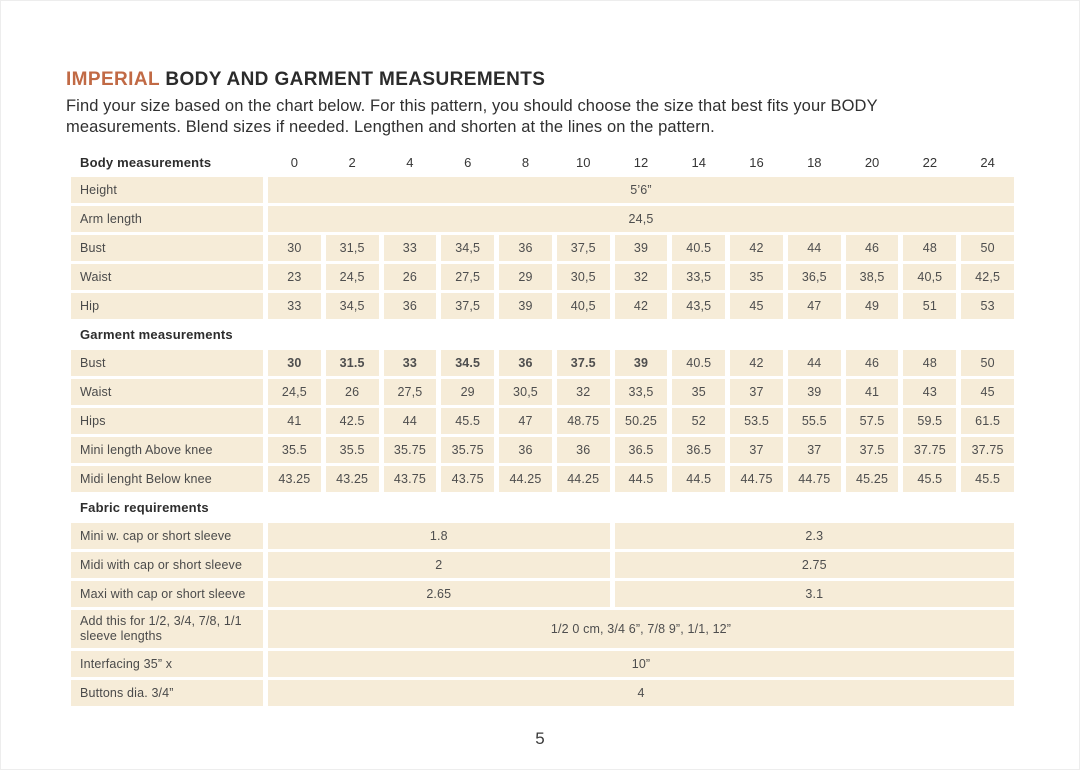 This screenshot has height=770, width=1080. I want to click on row-label: Maxi with cap or short sleeve, so click(167, 594).